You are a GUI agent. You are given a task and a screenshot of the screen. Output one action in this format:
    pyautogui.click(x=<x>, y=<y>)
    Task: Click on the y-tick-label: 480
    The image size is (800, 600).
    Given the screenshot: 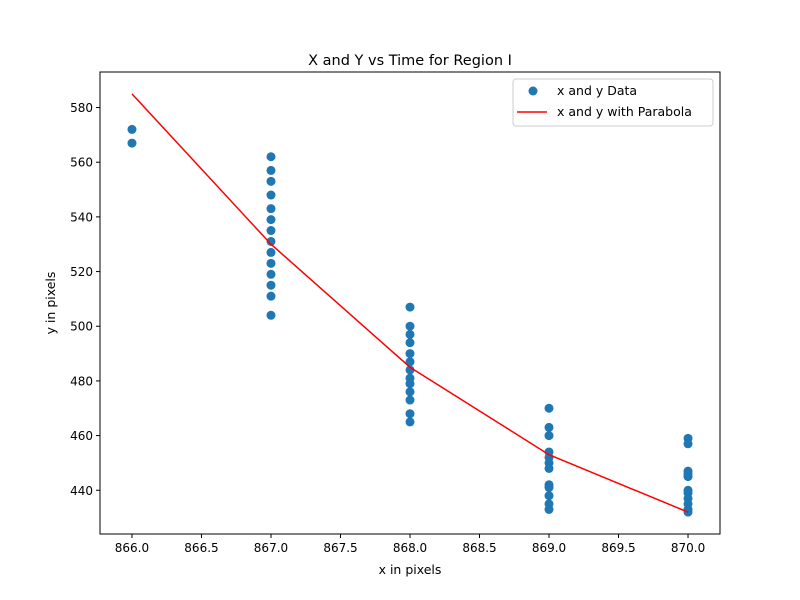 What is the action you would take?
    pyautogui.click(x=81, y=381)
    